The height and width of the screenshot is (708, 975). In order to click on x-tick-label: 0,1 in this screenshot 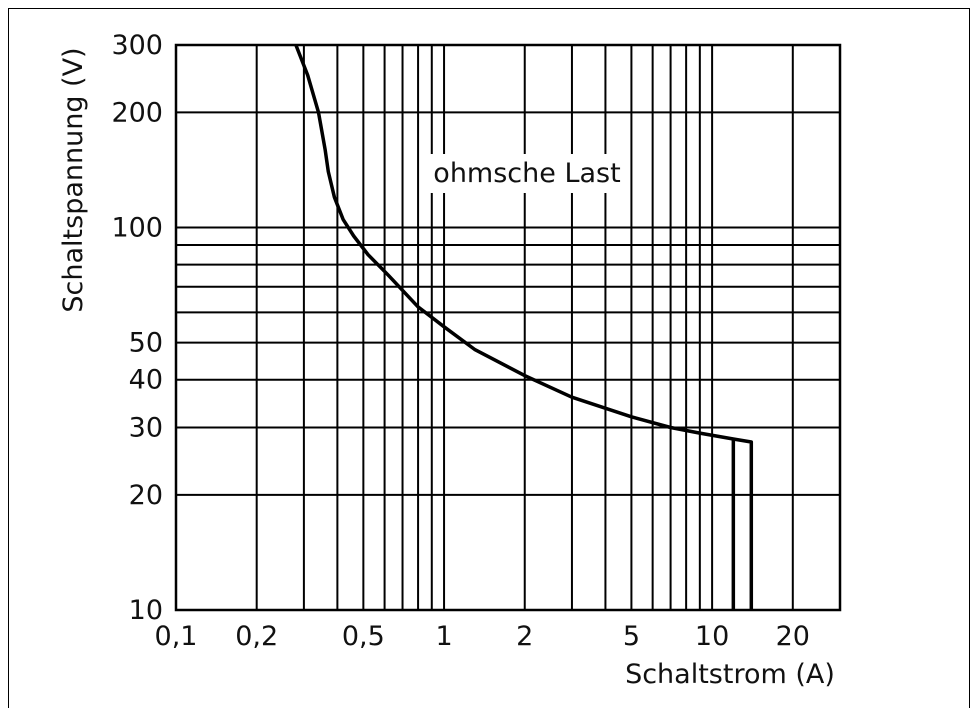, I will do `click(176, 636)`.